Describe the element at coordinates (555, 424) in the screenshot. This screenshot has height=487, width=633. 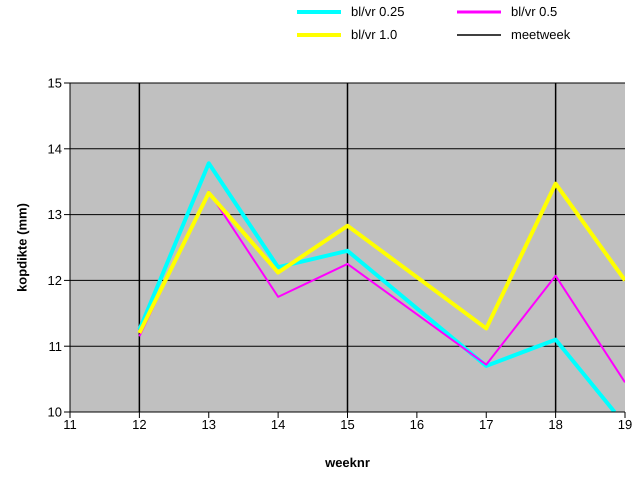
I see `x-tick-label: 18` at that location.